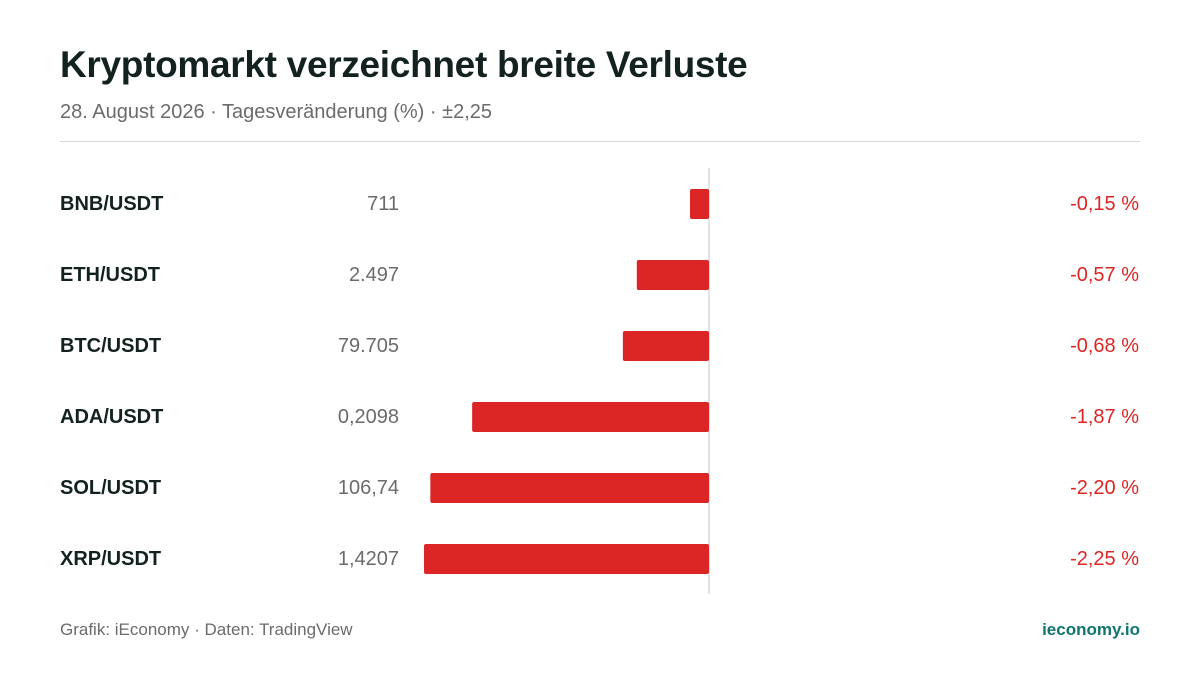  Describe the element at coordinates (665, 346) in the screenshot. I see `bar-btc-usdt` at that location.